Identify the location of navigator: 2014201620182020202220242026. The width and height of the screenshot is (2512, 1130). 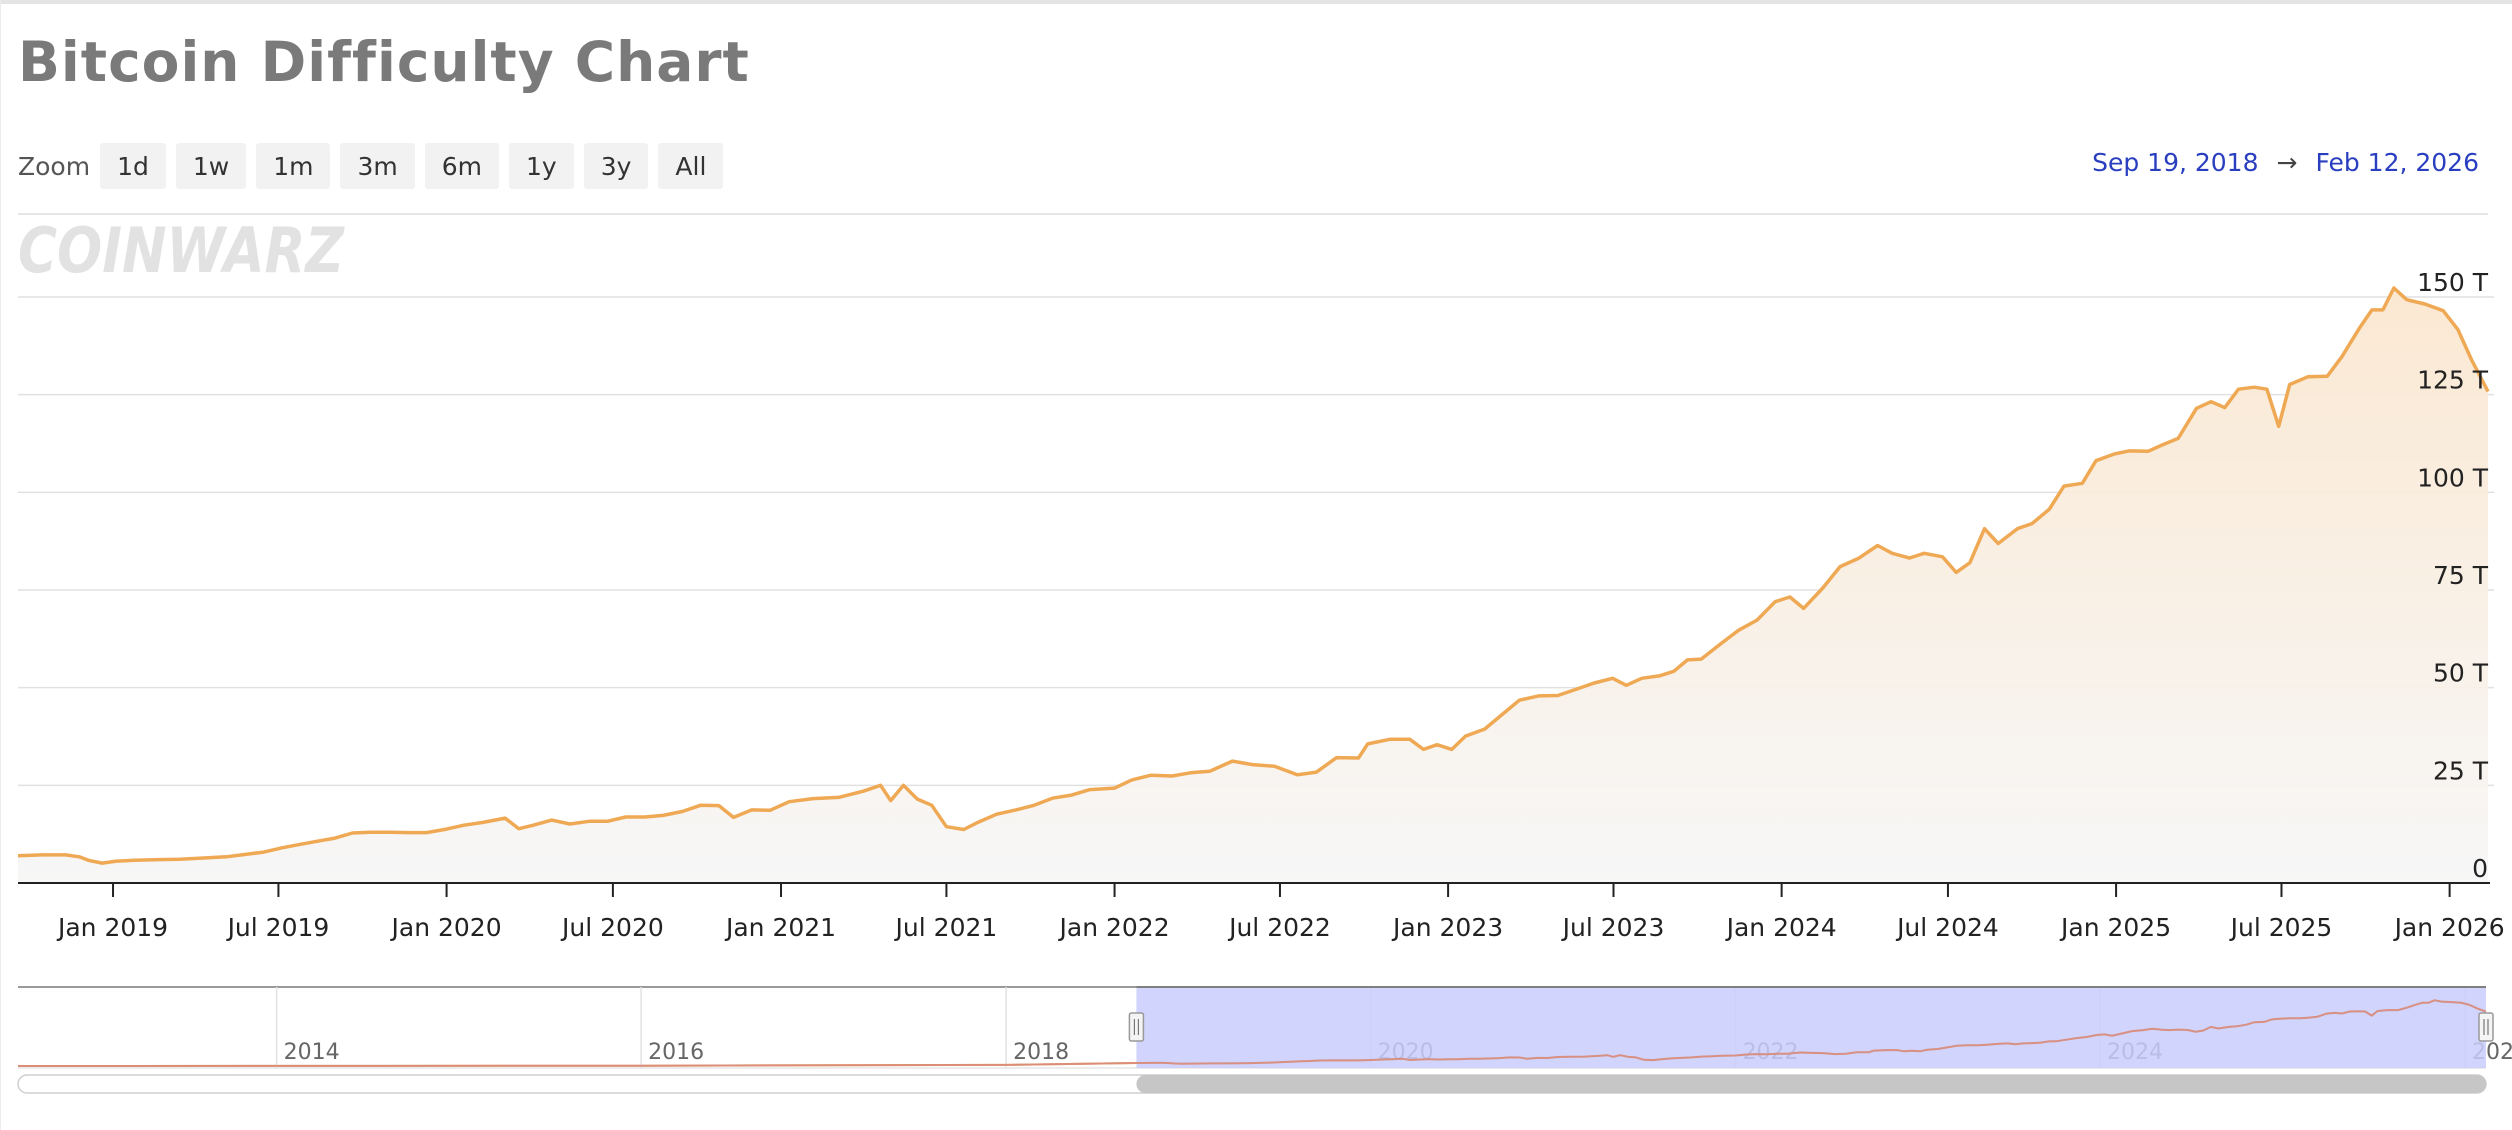
(1264, 1040).